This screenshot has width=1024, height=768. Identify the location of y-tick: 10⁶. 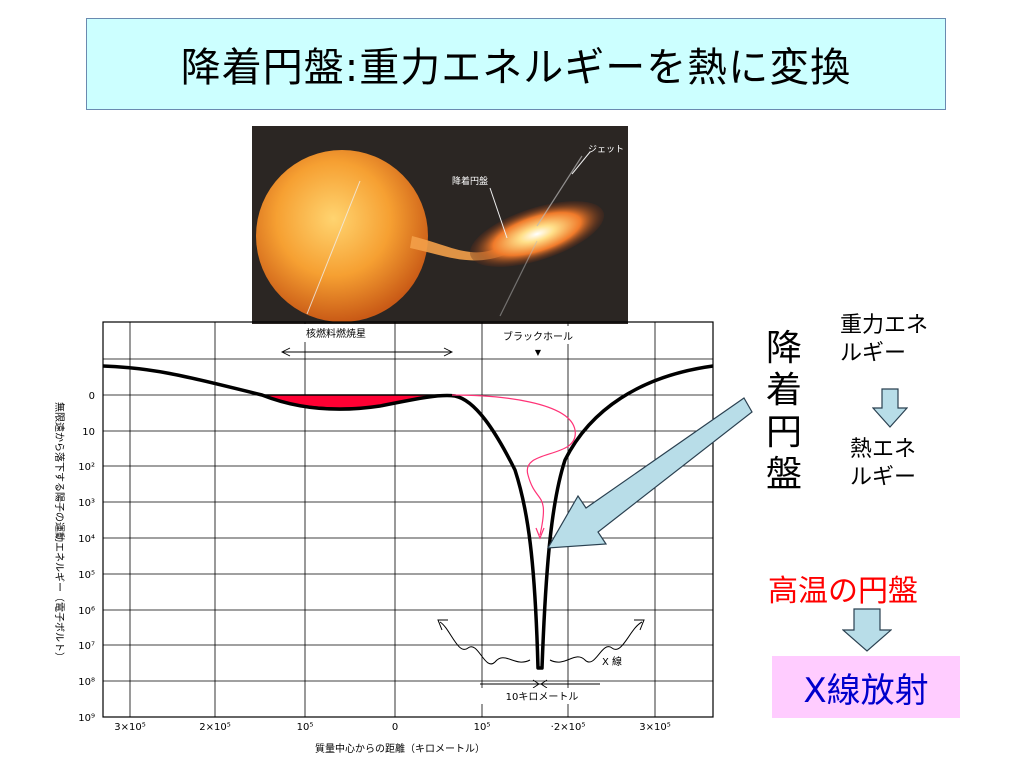
(86, 611).